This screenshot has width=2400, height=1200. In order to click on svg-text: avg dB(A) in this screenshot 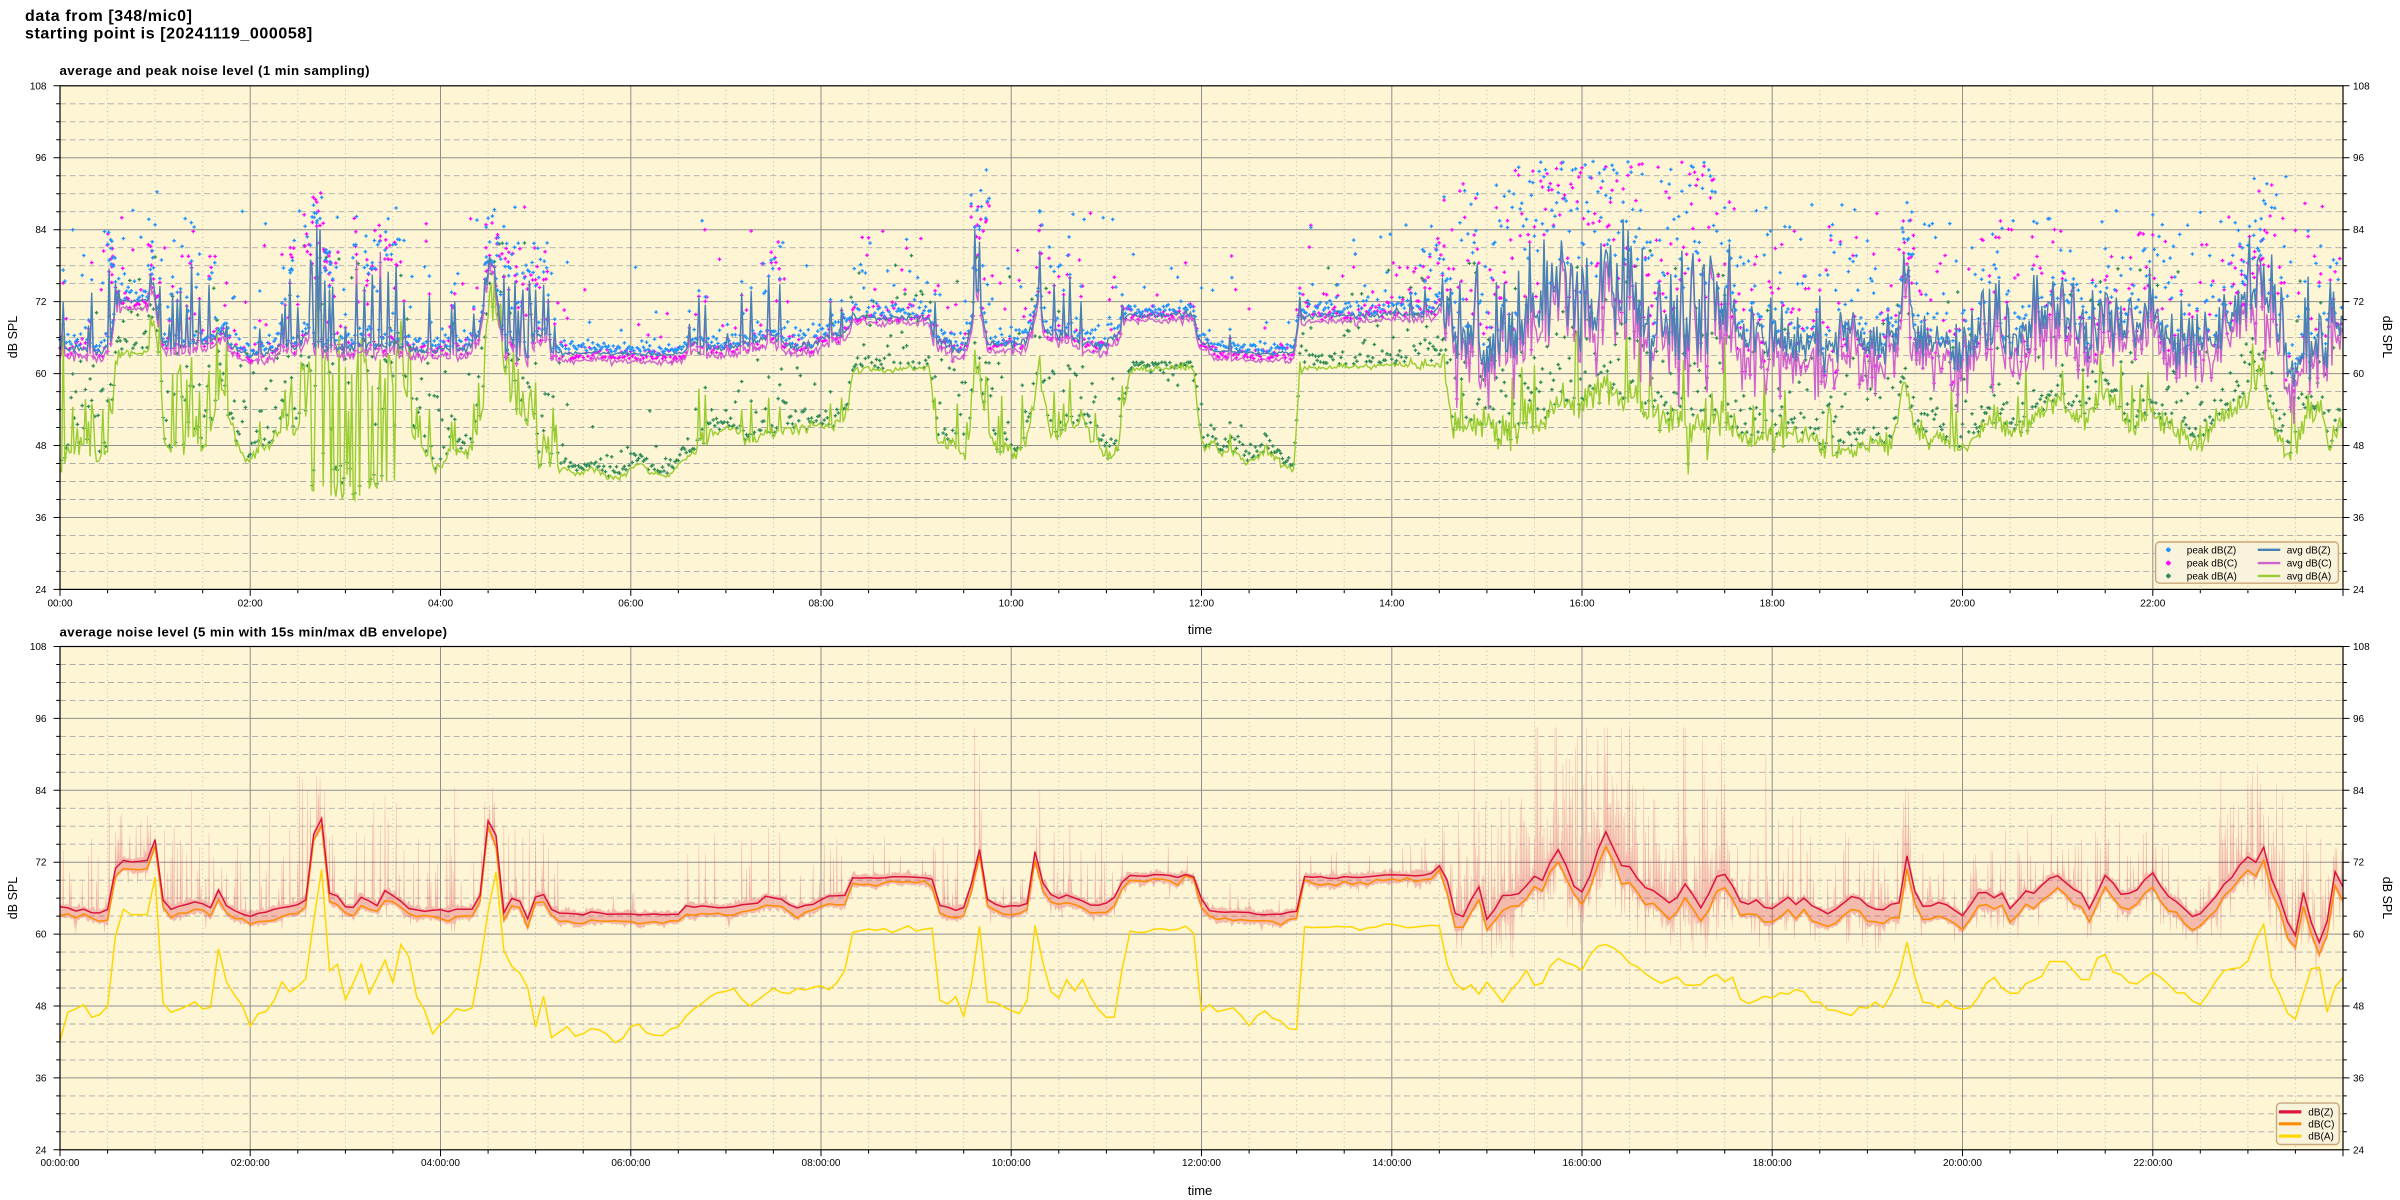, I will do `click(2309, 576)`.